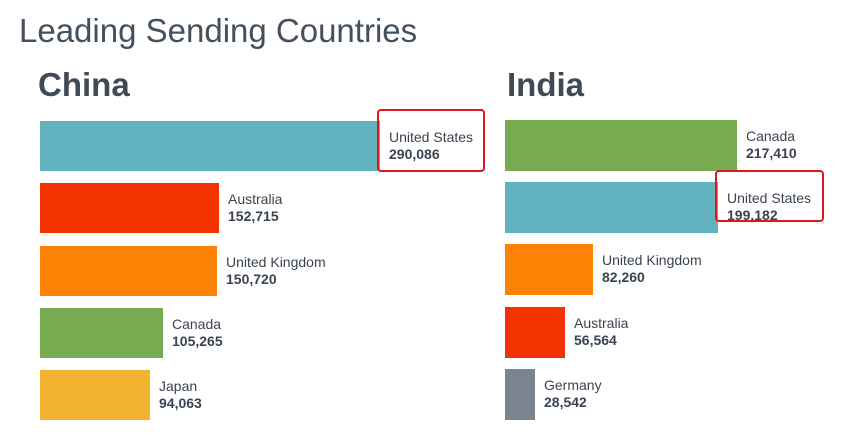 The image size is (865, 443). I want to click on bar-india-united-states, so click(611, 207).